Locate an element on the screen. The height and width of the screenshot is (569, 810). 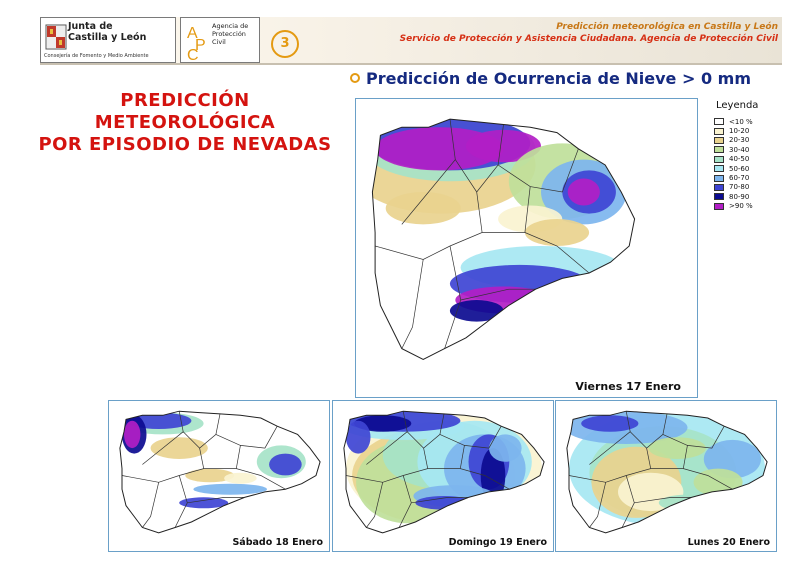
snow-probability-map-monday is located at coordinates (667, 472).